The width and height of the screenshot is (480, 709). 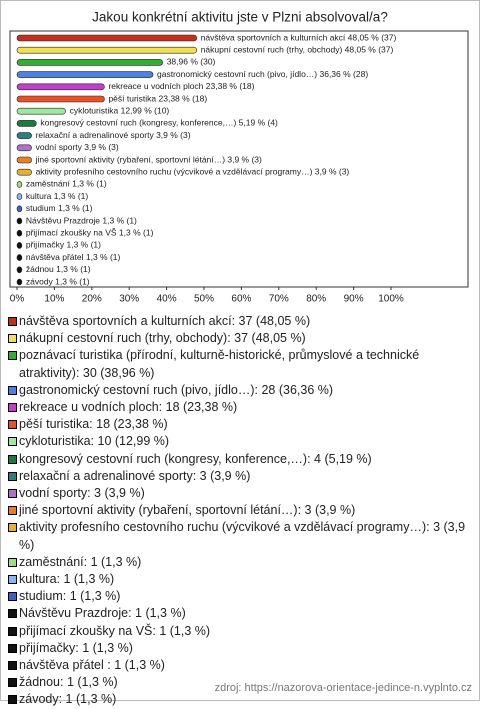 What do you see at coordinates (115, 630) in the screenshot?
I see `legend-label: přijímací zkoušky na VŠ: 1 (1,3 %)` at bounding box center [115, 630].